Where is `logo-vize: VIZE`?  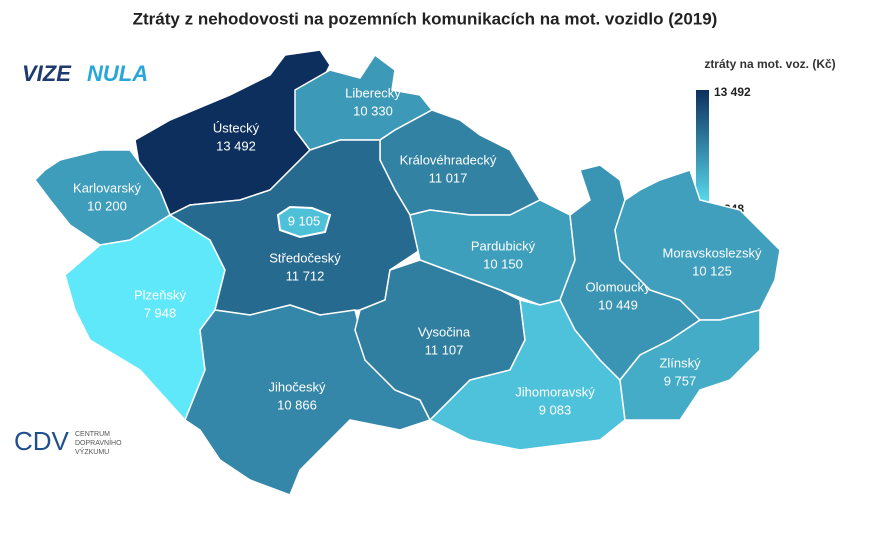 logo-vize: VIZE is located at coordinates (47, 73).